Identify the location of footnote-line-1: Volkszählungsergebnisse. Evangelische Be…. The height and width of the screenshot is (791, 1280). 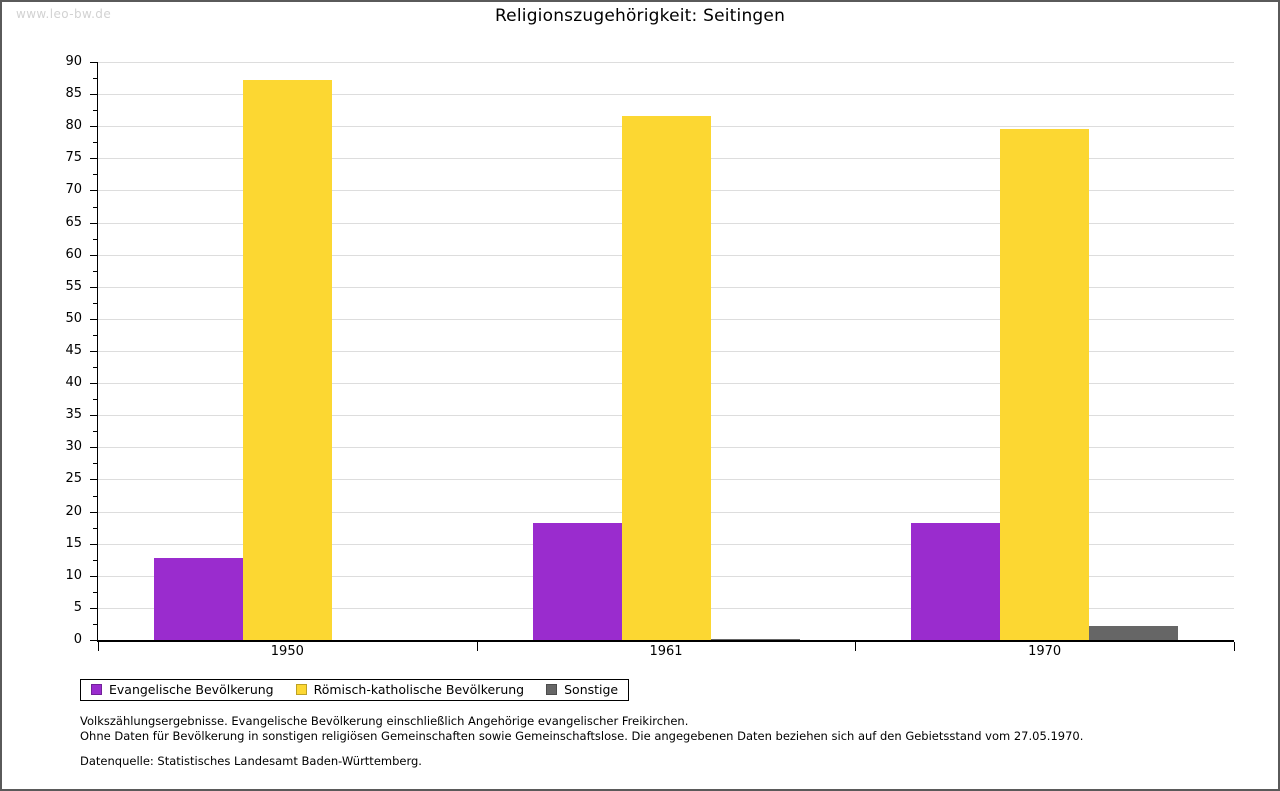
(384, 721).